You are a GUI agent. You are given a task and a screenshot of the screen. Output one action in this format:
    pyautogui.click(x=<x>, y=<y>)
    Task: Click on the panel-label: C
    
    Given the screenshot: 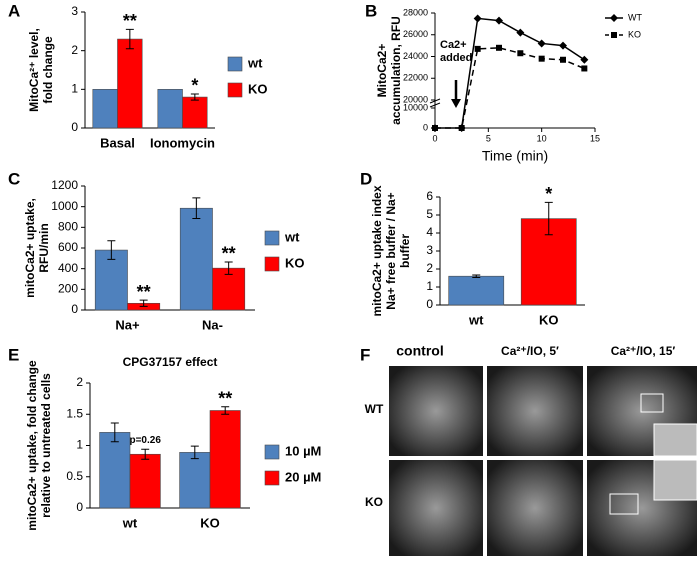 What is the action you would take?
    pyautogui.click(x=14, y=178)
    